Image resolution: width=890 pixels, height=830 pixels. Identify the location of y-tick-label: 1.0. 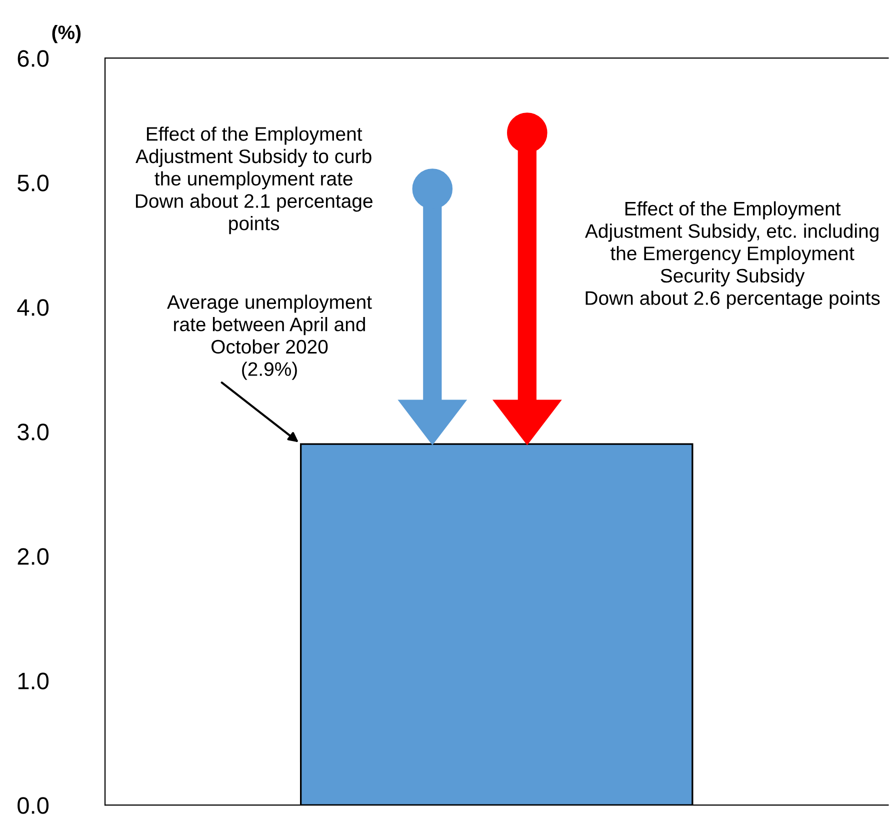
(33, 681).